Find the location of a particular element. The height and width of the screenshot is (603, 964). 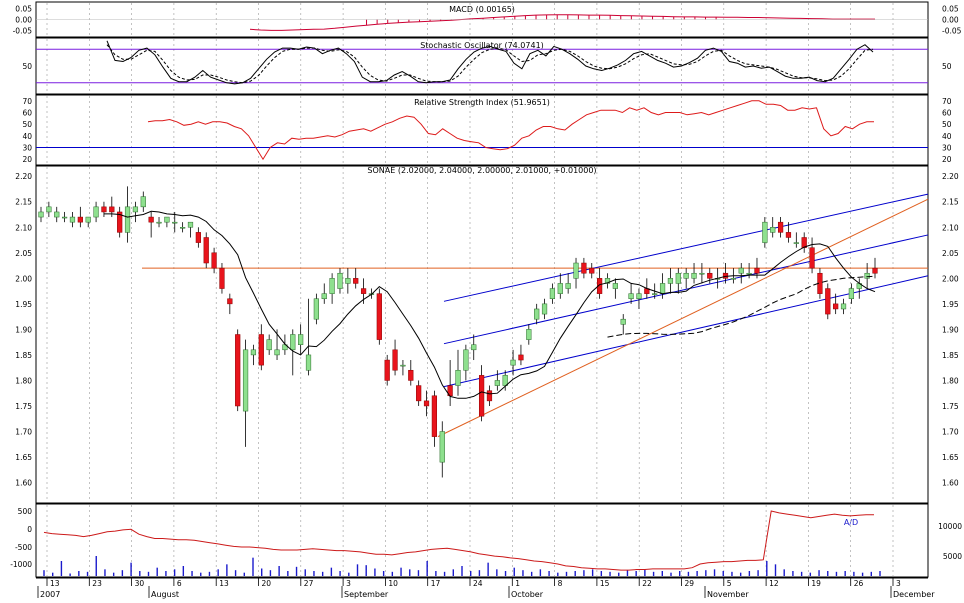

y-tick-label: 2.20 is located at coordinates (950, 176).